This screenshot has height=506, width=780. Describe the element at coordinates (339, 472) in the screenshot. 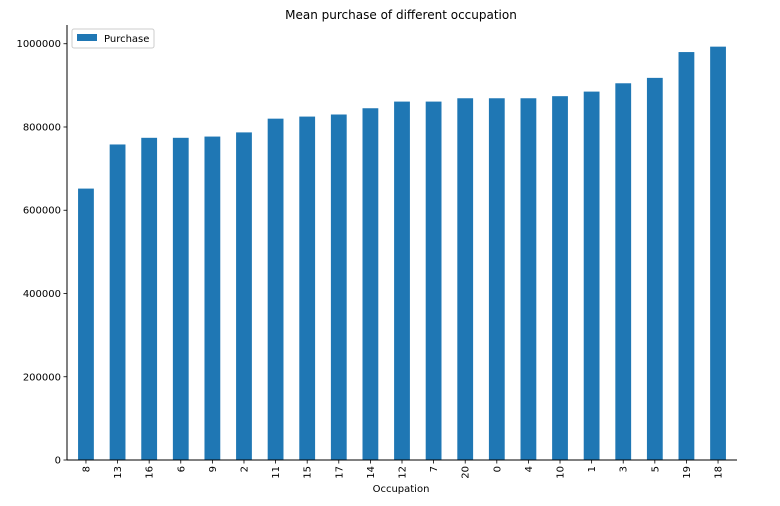

I see `x-tick-label: 17` at that location.